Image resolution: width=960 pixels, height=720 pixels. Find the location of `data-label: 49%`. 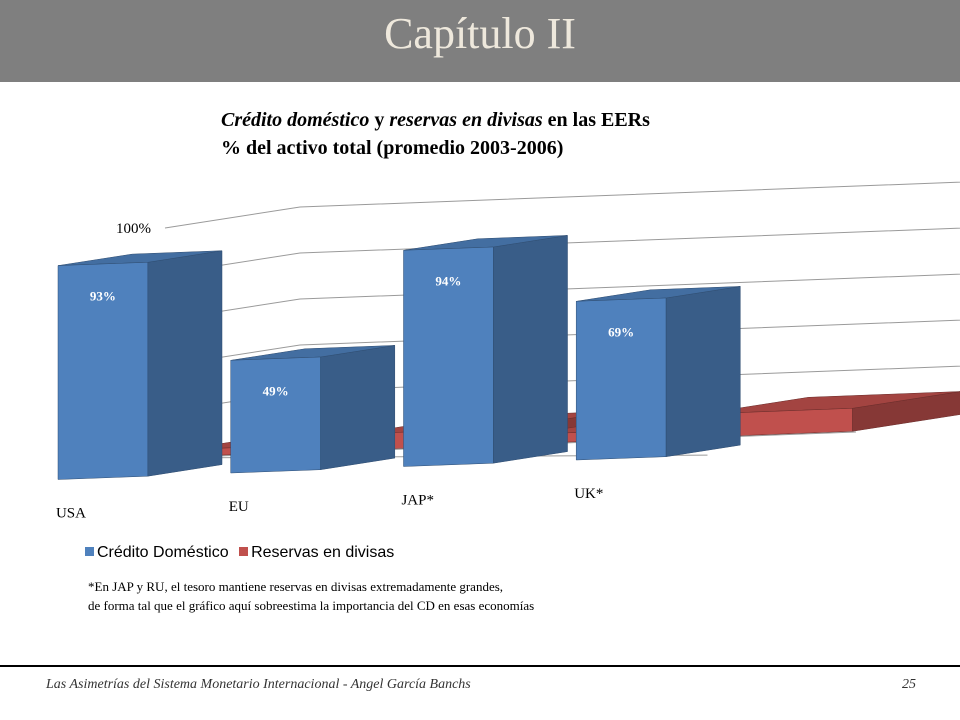

data-label: 49% is located at coordinates (276, 390).